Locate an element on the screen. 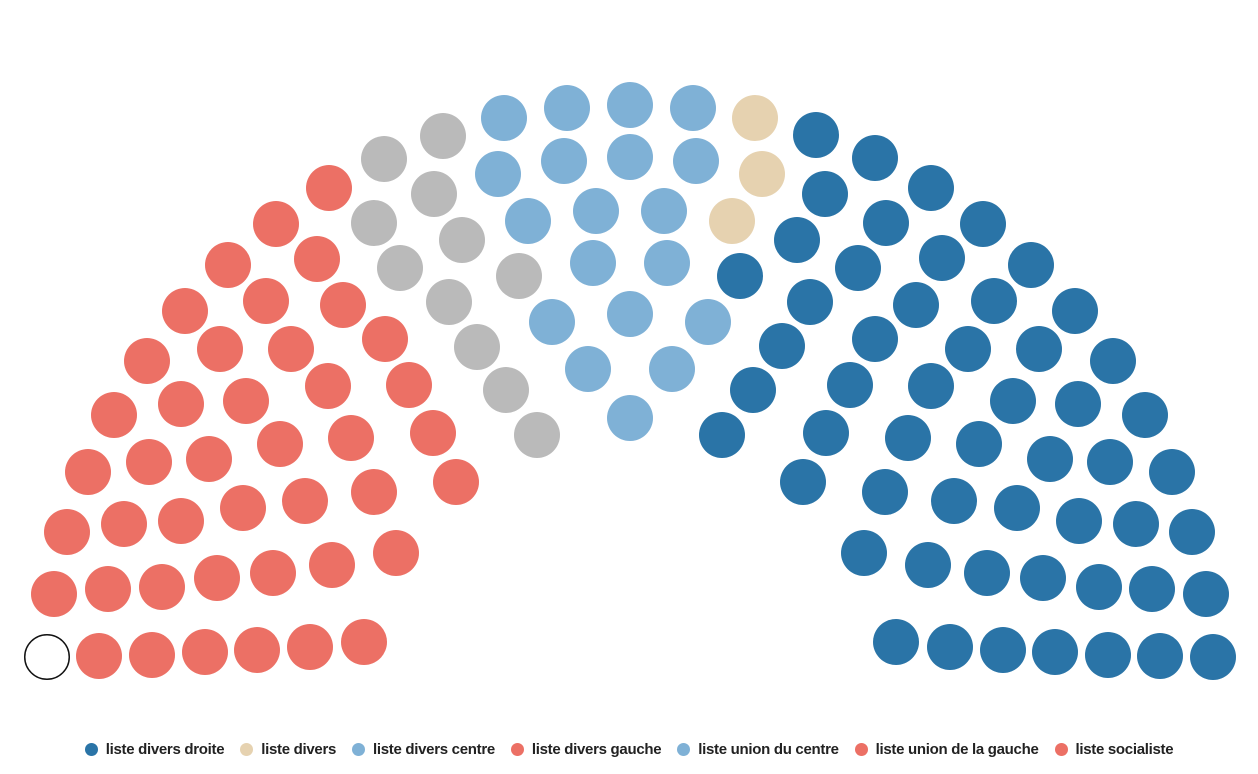 The image size is (1258, 774). seat-empty is located at coordinates (47, 657).